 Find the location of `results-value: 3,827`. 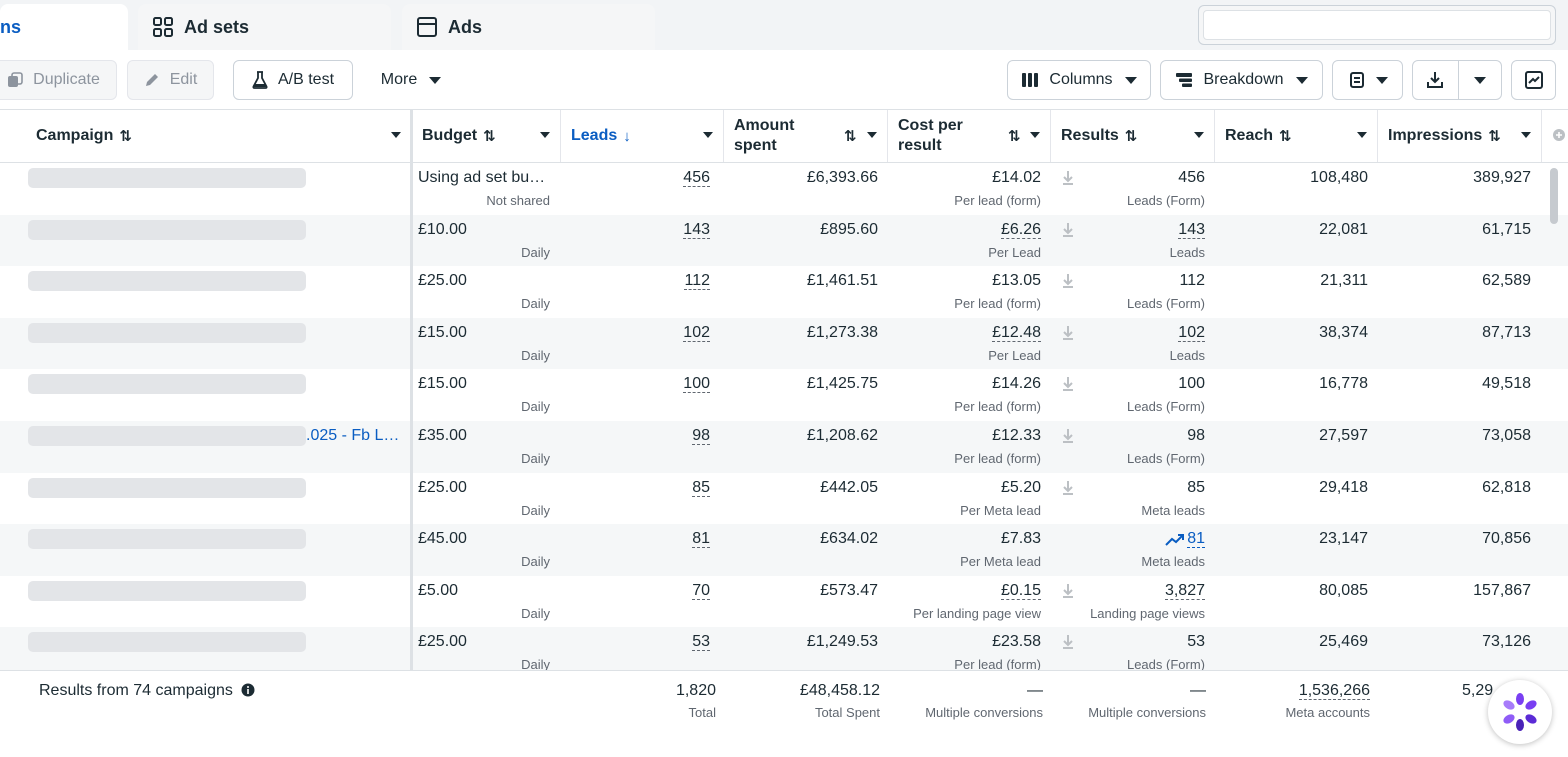

results-value: 3,827 is located at coordinates (1184, 590).